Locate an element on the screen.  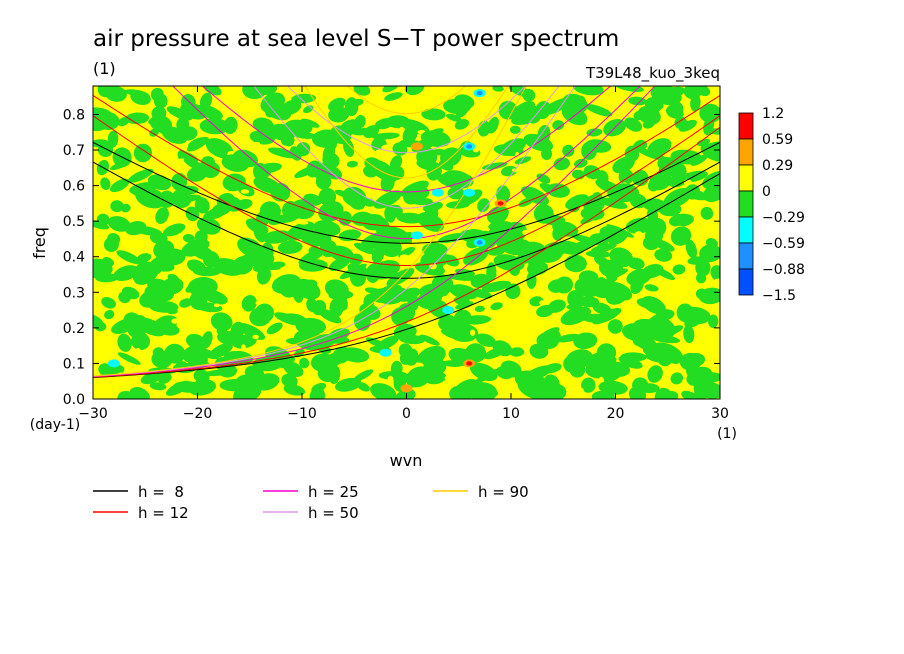
x-tick-label: 20 is located at coordinates (616, 414).